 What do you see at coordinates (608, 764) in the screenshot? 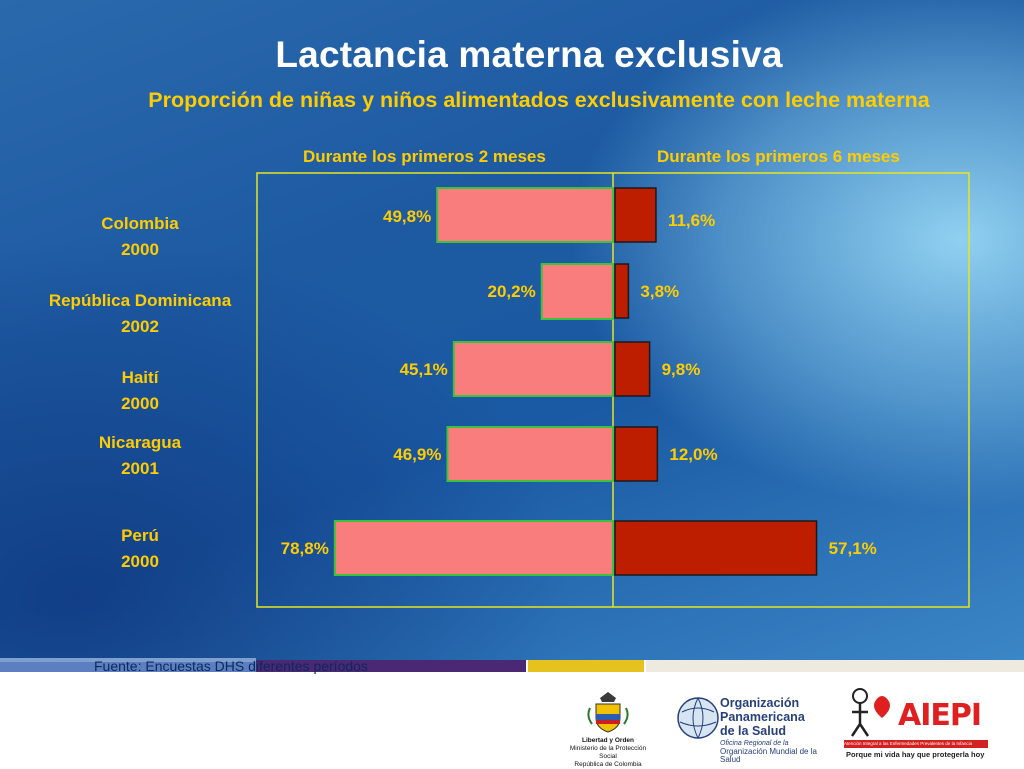
I see `colombia-republic: República de Colombia` at bounding box center [608, 764].